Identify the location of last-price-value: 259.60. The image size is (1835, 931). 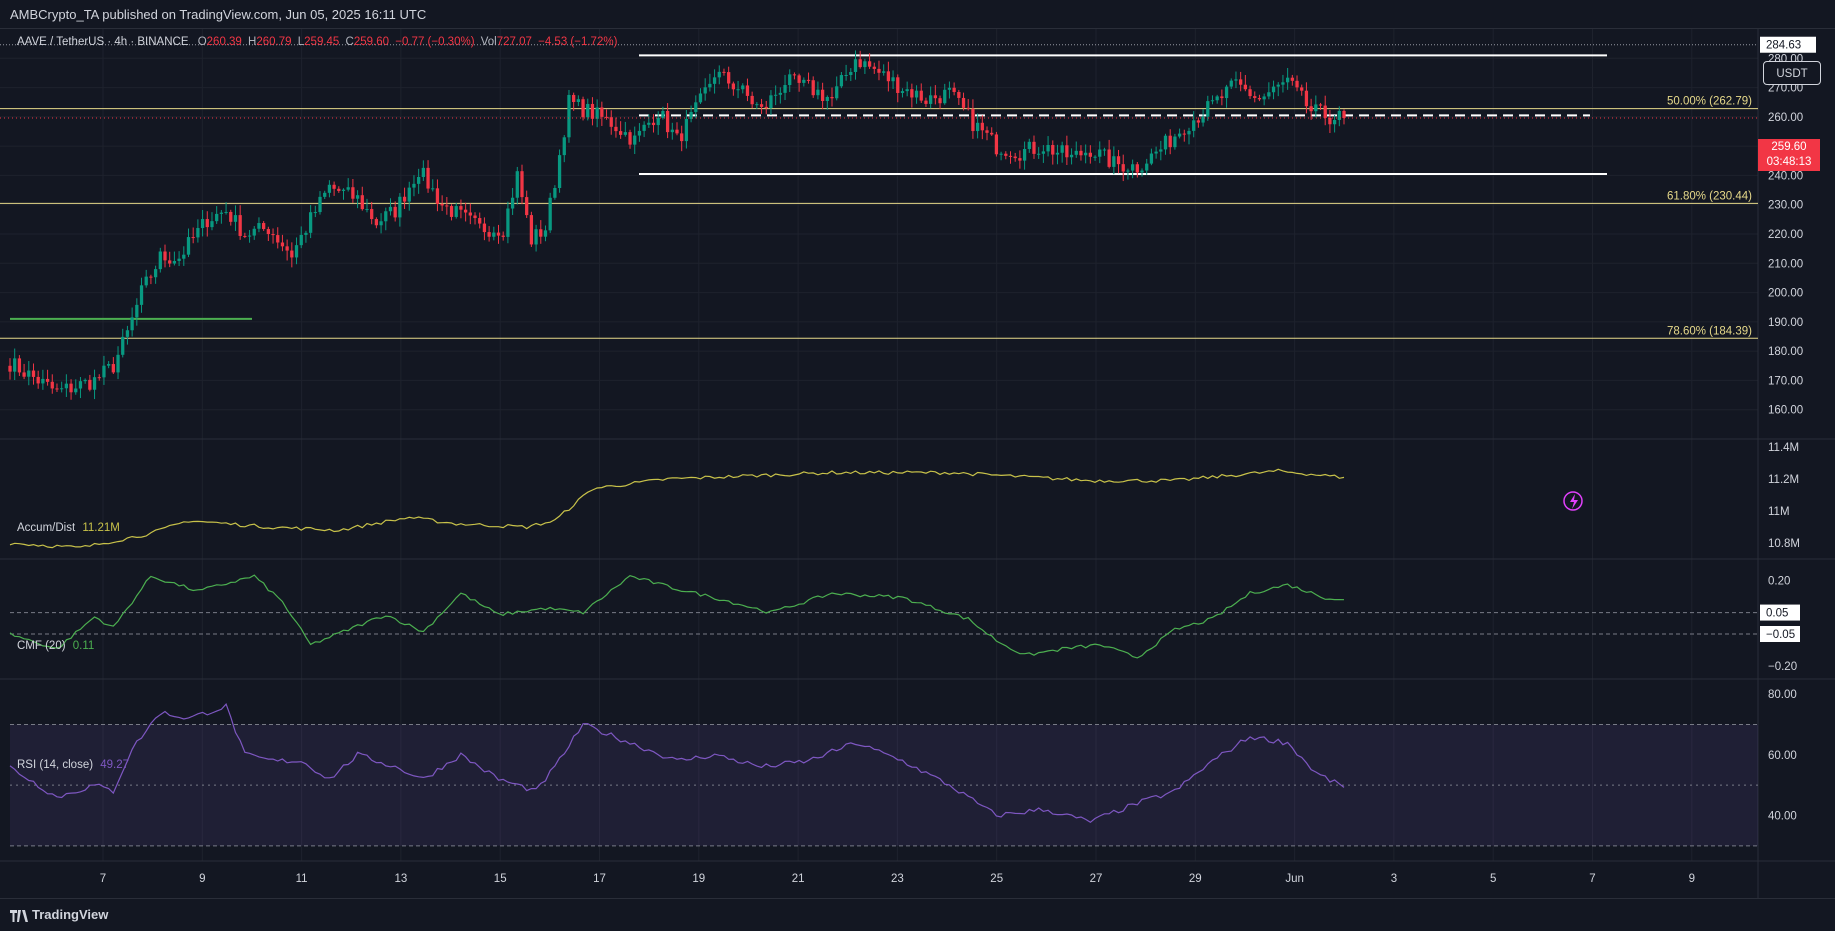
(1789, 147).